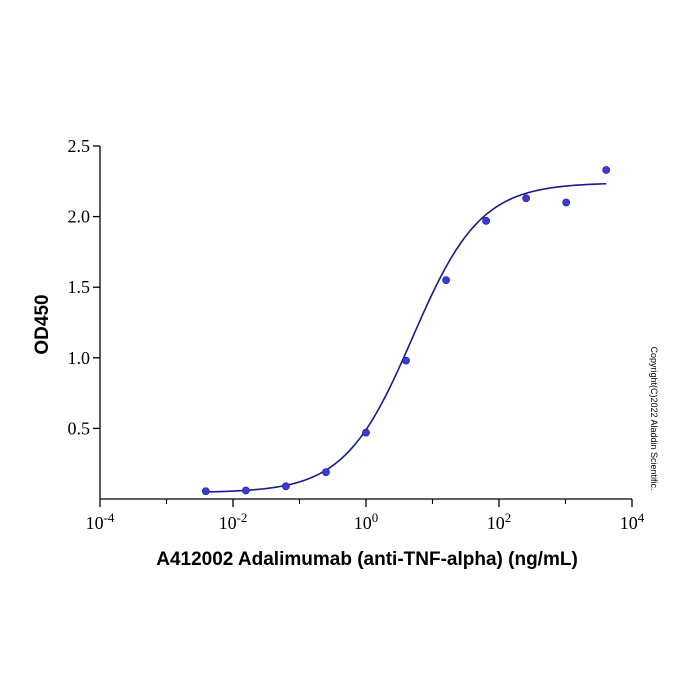 The height and width of the screenshot is (700, 700). What do you see at coordinates (79, 428) in the screenshot?
I see `y-tick-label: 0.5` at bounding box center [79, 428].